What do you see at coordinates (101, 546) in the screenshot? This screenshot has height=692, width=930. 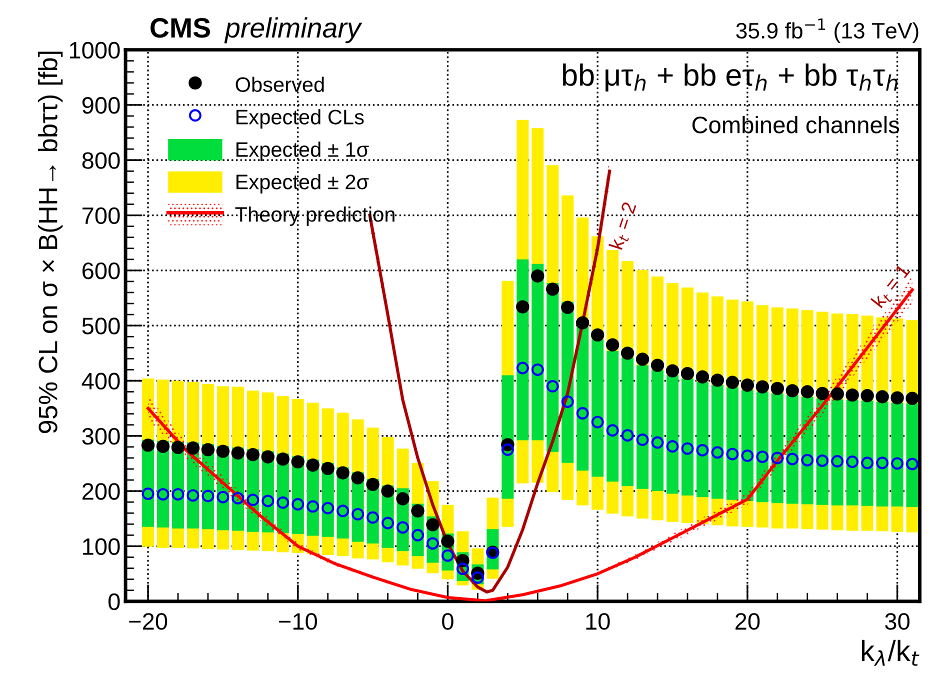 I see `y-tick-label: 100` at bounding box center [101, 546].